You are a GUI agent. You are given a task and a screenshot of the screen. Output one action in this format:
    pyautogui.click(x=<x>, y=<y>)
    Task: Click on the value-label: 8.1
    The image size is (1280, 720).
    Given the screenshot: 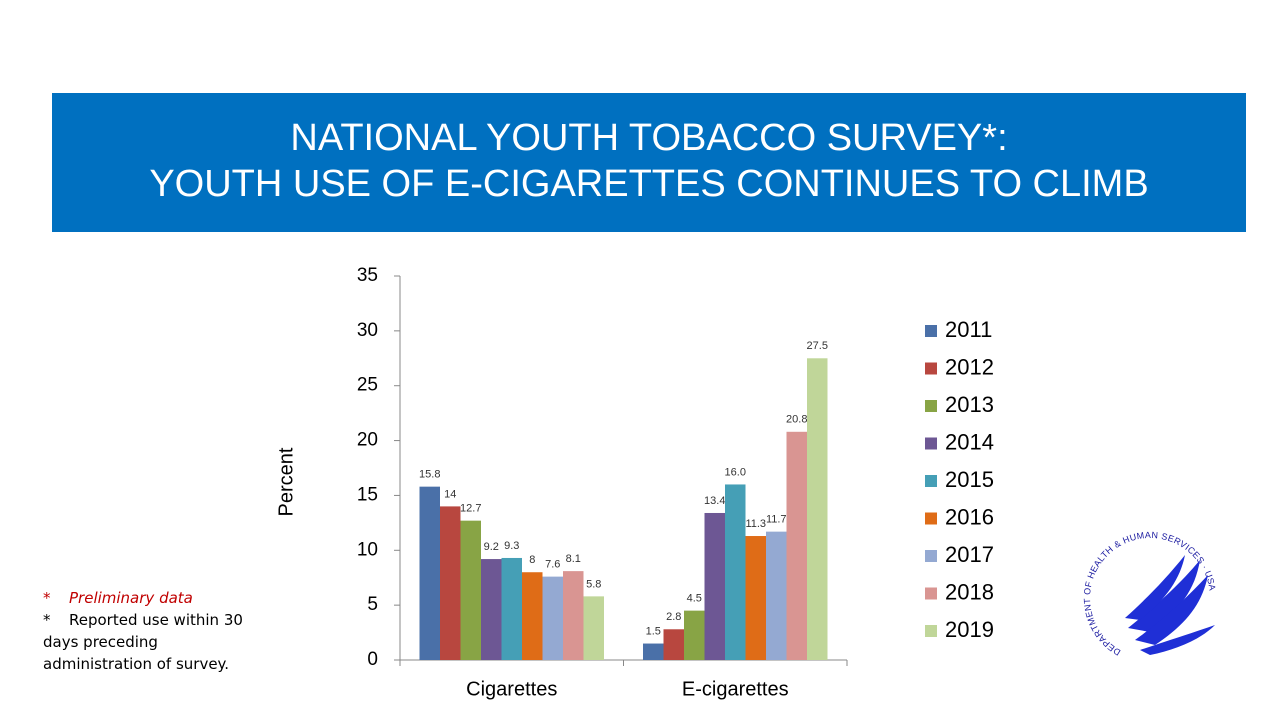 What is the action you would take?
    pyautogui.click(x=573, y=559)
    